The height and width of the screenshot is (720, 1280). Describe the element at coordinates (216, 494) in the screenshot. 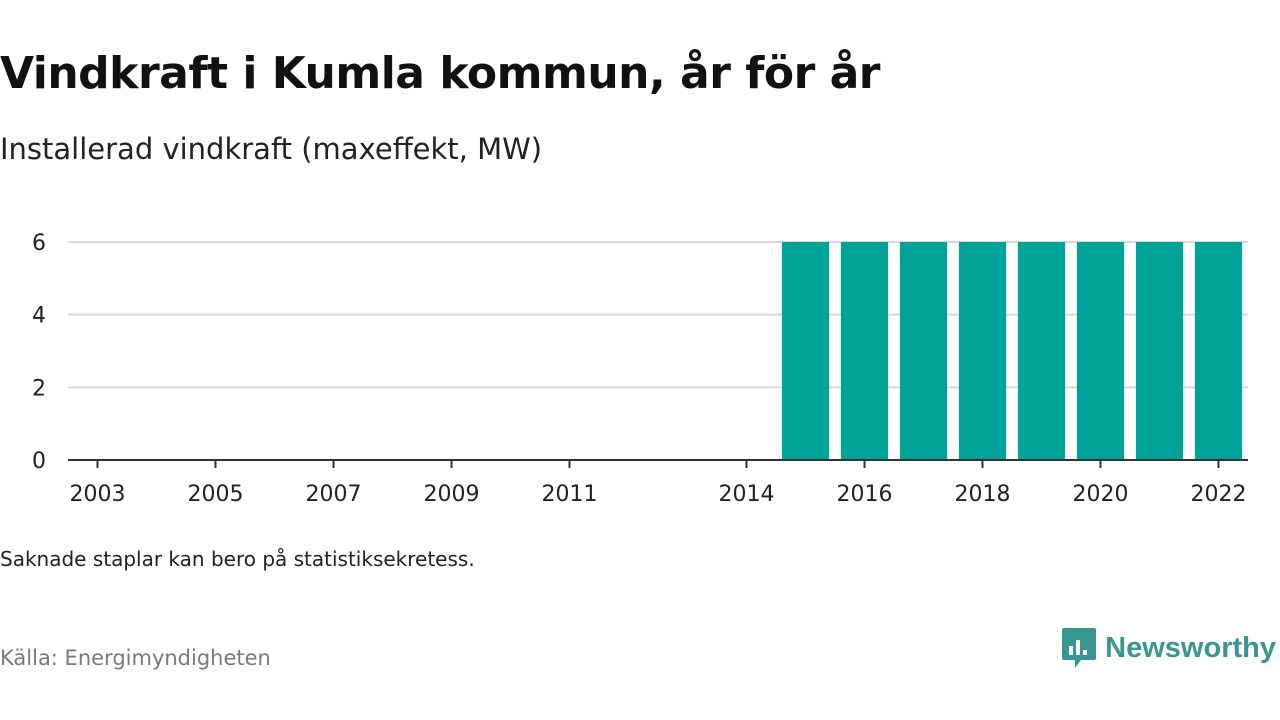

I see `x-tick-label: 2005` at that location.